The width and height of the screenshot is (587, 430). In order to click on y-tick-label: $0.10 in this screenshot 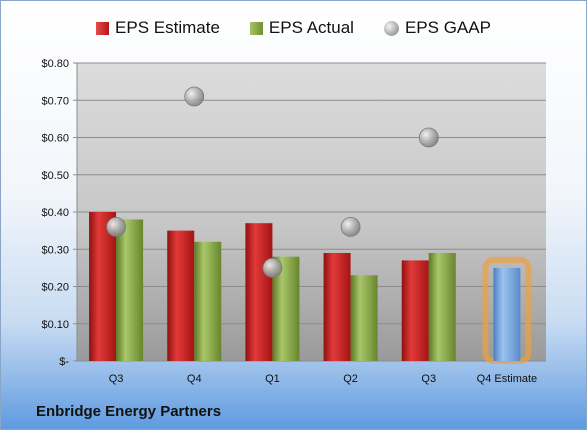, I will do `click(55, 325)`.